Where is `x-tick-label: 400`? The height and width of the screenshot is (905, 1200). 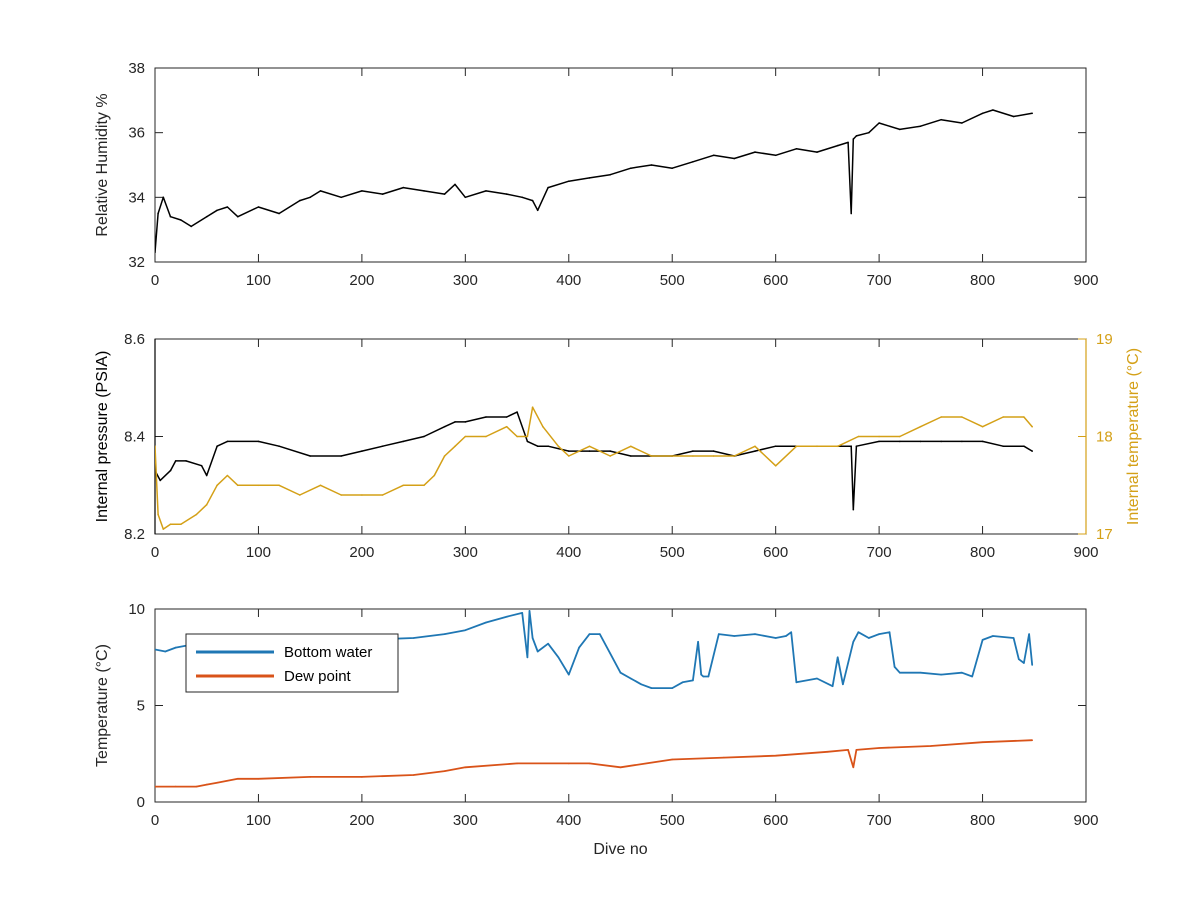 x-tick-label: 400 is located at coordinates (568, 280).